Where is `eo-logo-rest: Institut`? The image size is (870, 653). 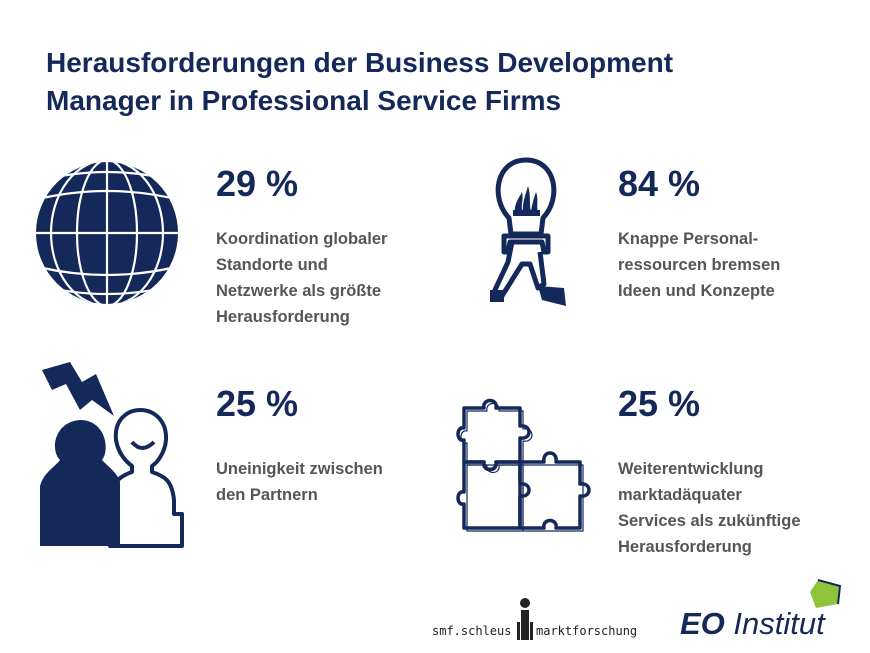 eo-logo-rest: Institut is located at coordinates (774, 623).